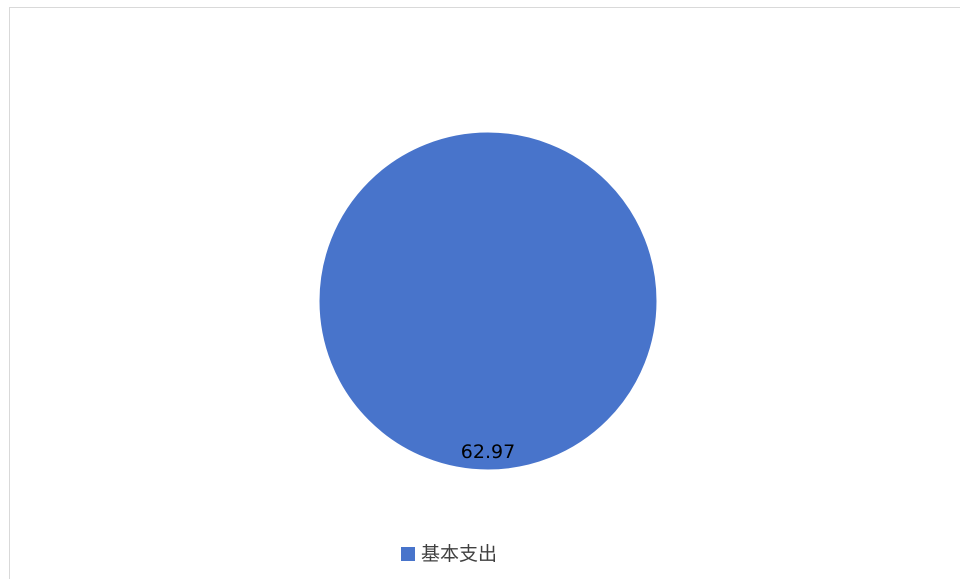 The image size is (960, 579). What do you see at coordinates (459, 554) in the screenshot?
I see `legend-label-basic-expenditure: 基本支出` at bounding box center [459, 554].